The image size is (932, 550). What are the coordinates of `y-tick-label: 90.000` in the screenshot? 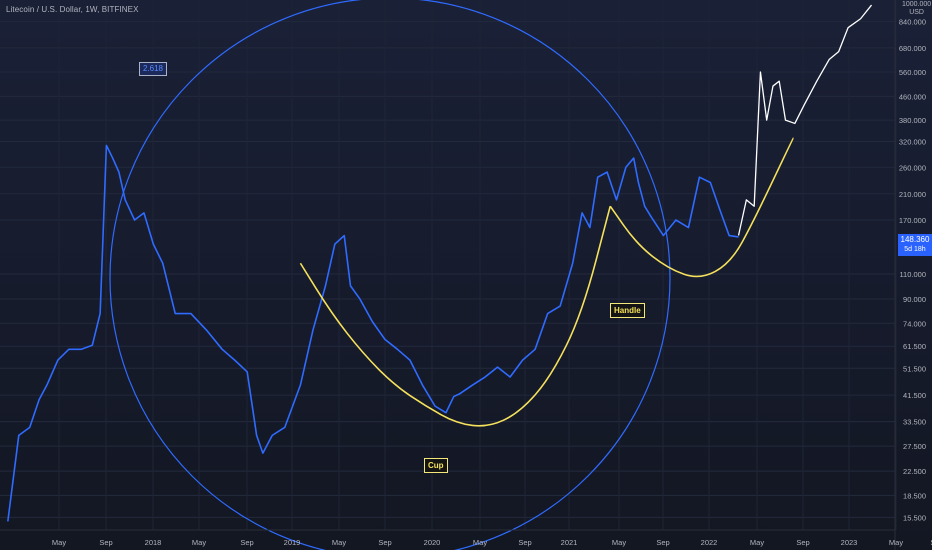 It's located at (914, 299).